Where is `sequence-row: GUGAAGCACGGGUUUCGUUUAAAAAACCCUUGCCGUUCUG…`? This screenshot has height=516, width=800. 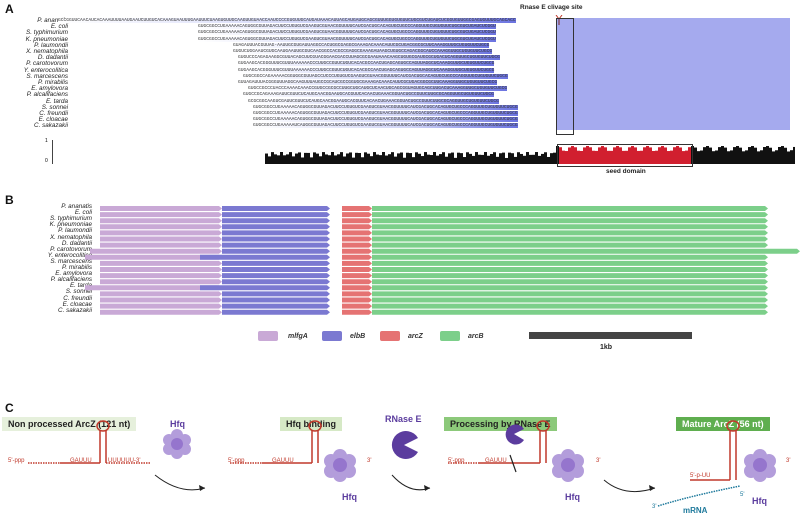 sequence-row: GUGAAGCACGGGUUUCGUUUAAAAAACCCUUGCCGUUCUG… is located at coordinates (423, 70).